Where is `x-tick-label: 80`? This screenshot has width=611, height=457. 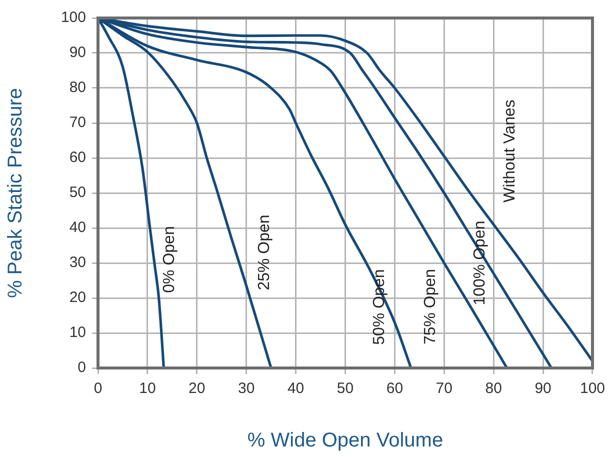 x-tick-label: 80 is located at coordinates (493, 389).